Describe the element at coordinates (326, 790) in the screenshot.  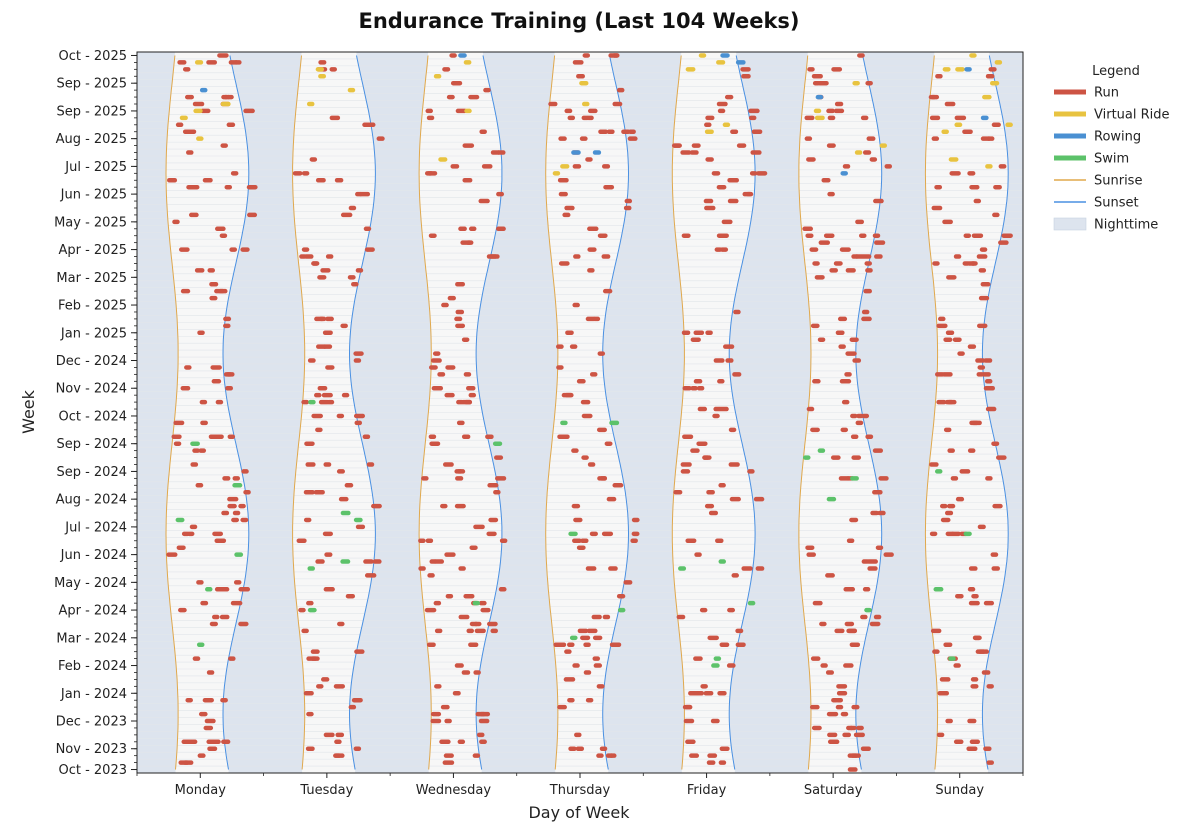
I see `x-tick-label: Tuesday` at that location.